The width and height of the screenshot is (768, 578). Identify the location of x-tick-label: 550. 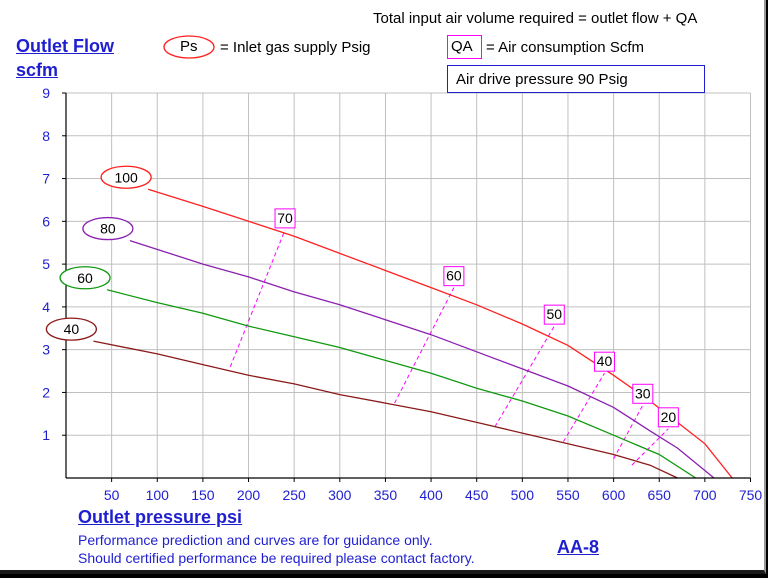
(568, 495).